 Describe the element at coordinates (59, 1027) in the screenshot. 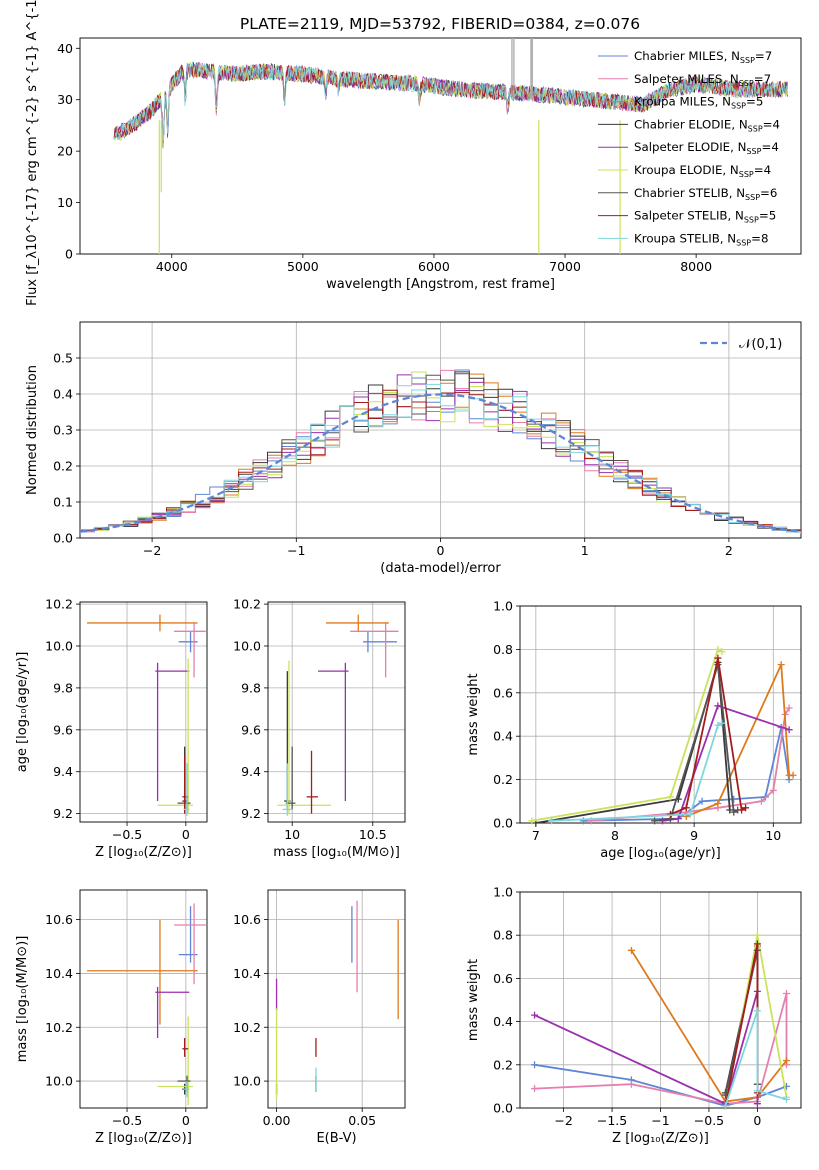

I see `y-tick-label: 10.2` at that location.